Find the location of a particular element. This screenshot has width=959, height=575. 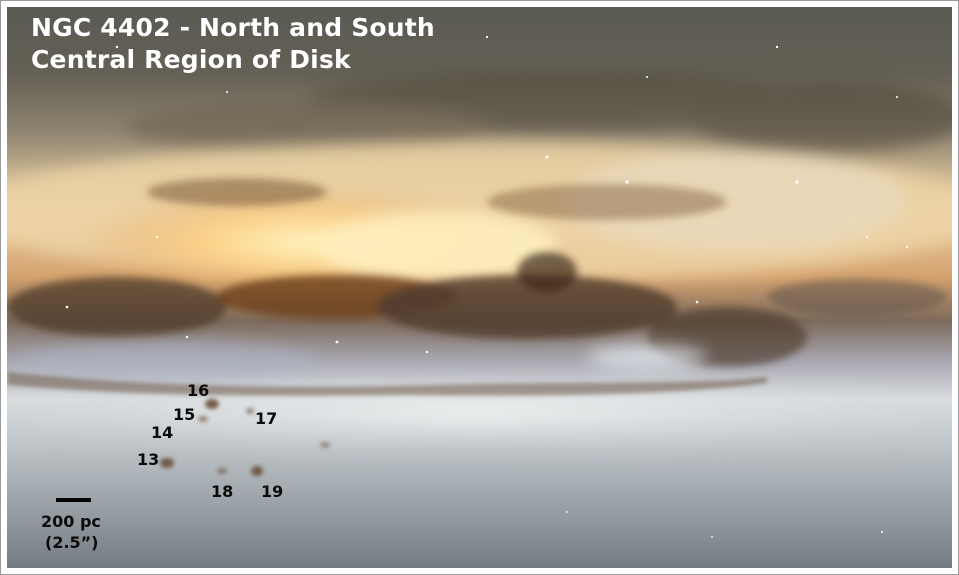

dust-clouds is located at coordinates (245, 437).